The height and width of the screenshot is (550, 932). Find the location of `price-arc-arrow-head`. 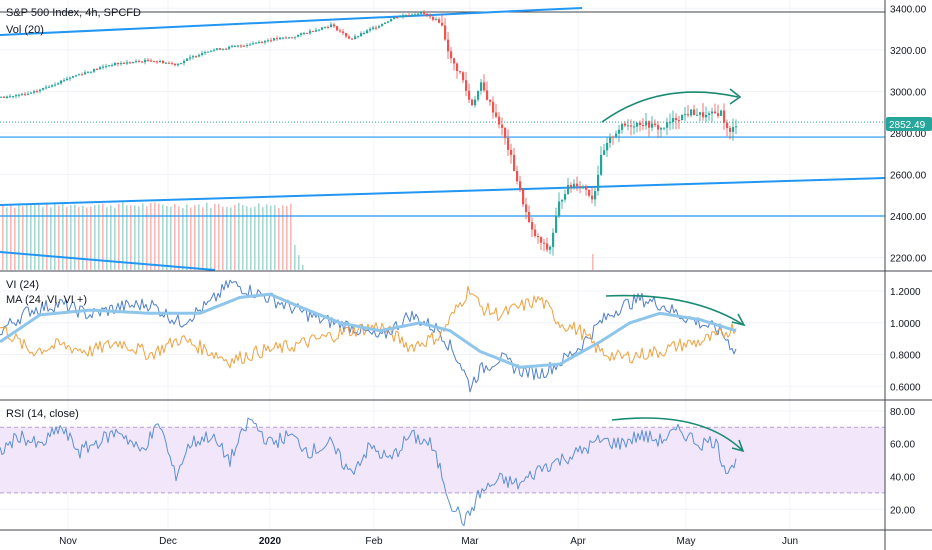

price-arc-arrow-head is located at coordinates (735, 96).